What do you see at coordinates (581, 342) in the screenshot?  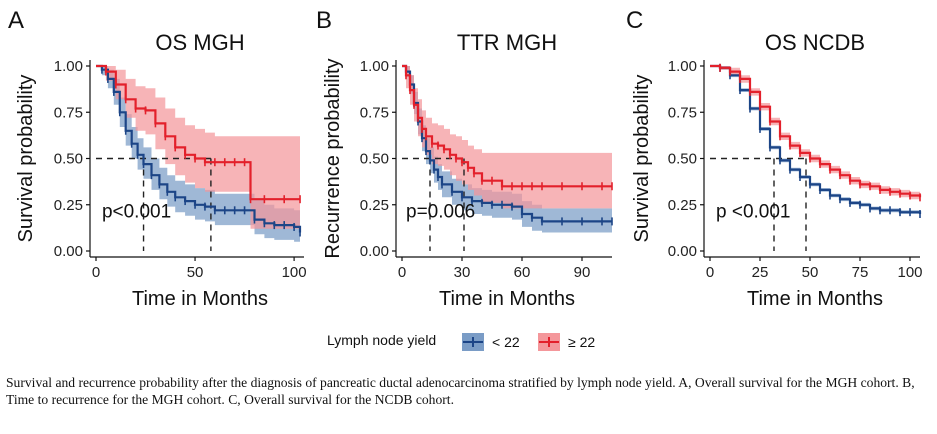 I see `legend-label-ge22: ≥ 22` at bounding box center [581, 342].